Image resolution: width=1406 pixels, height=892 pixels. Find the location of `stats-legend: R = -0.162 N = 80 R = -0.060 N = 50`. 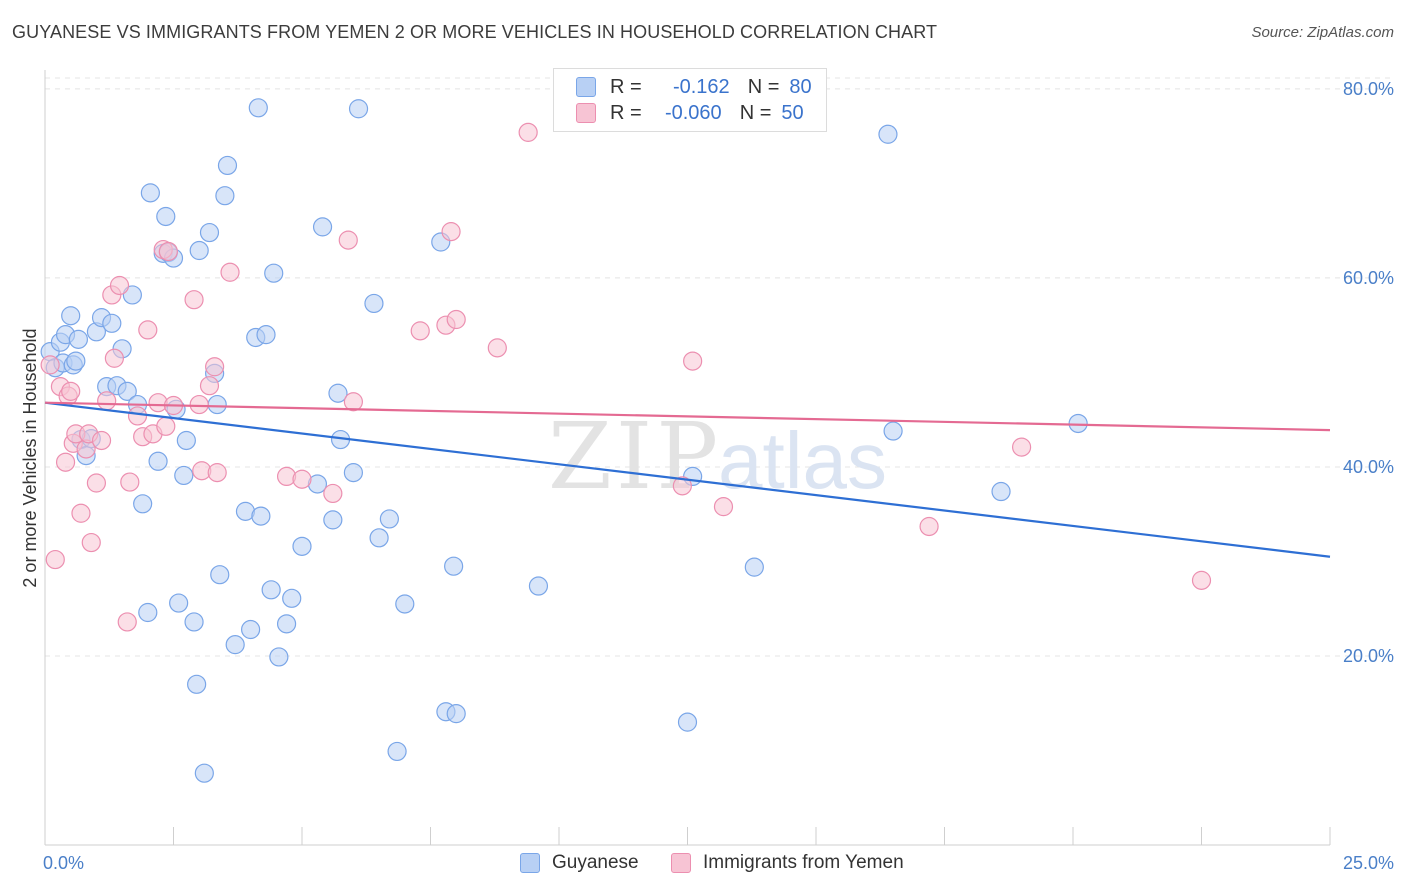

stats-legend: R = -0.162 N = 80 R = -0.060 N = 50 is located at coordinates (690, 100).